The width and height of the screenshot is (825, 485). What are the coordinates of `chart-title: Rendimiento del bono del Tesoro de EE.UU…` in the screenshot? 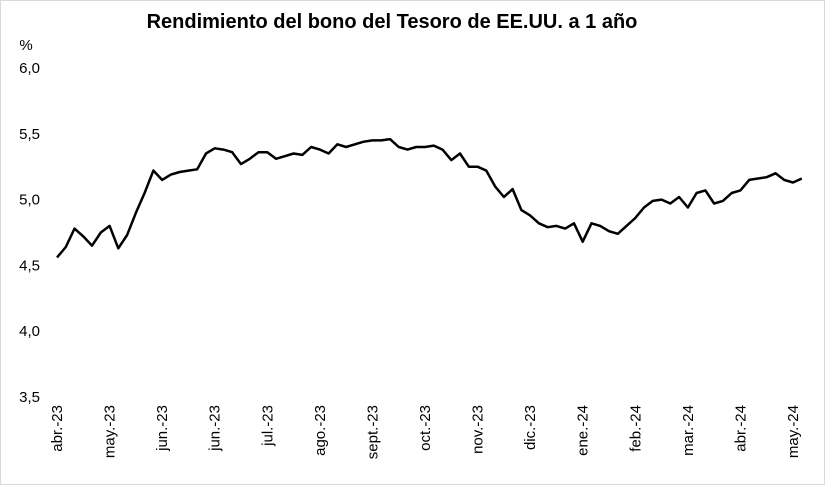 It's located at (392, 22).